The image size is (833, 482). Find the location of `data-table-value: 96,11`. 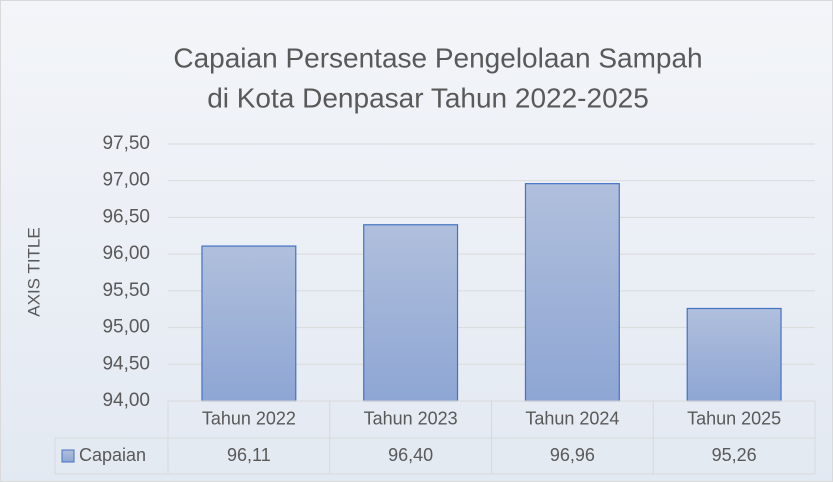

data-table-value: 96,11 is located at coordinates (249, 455).